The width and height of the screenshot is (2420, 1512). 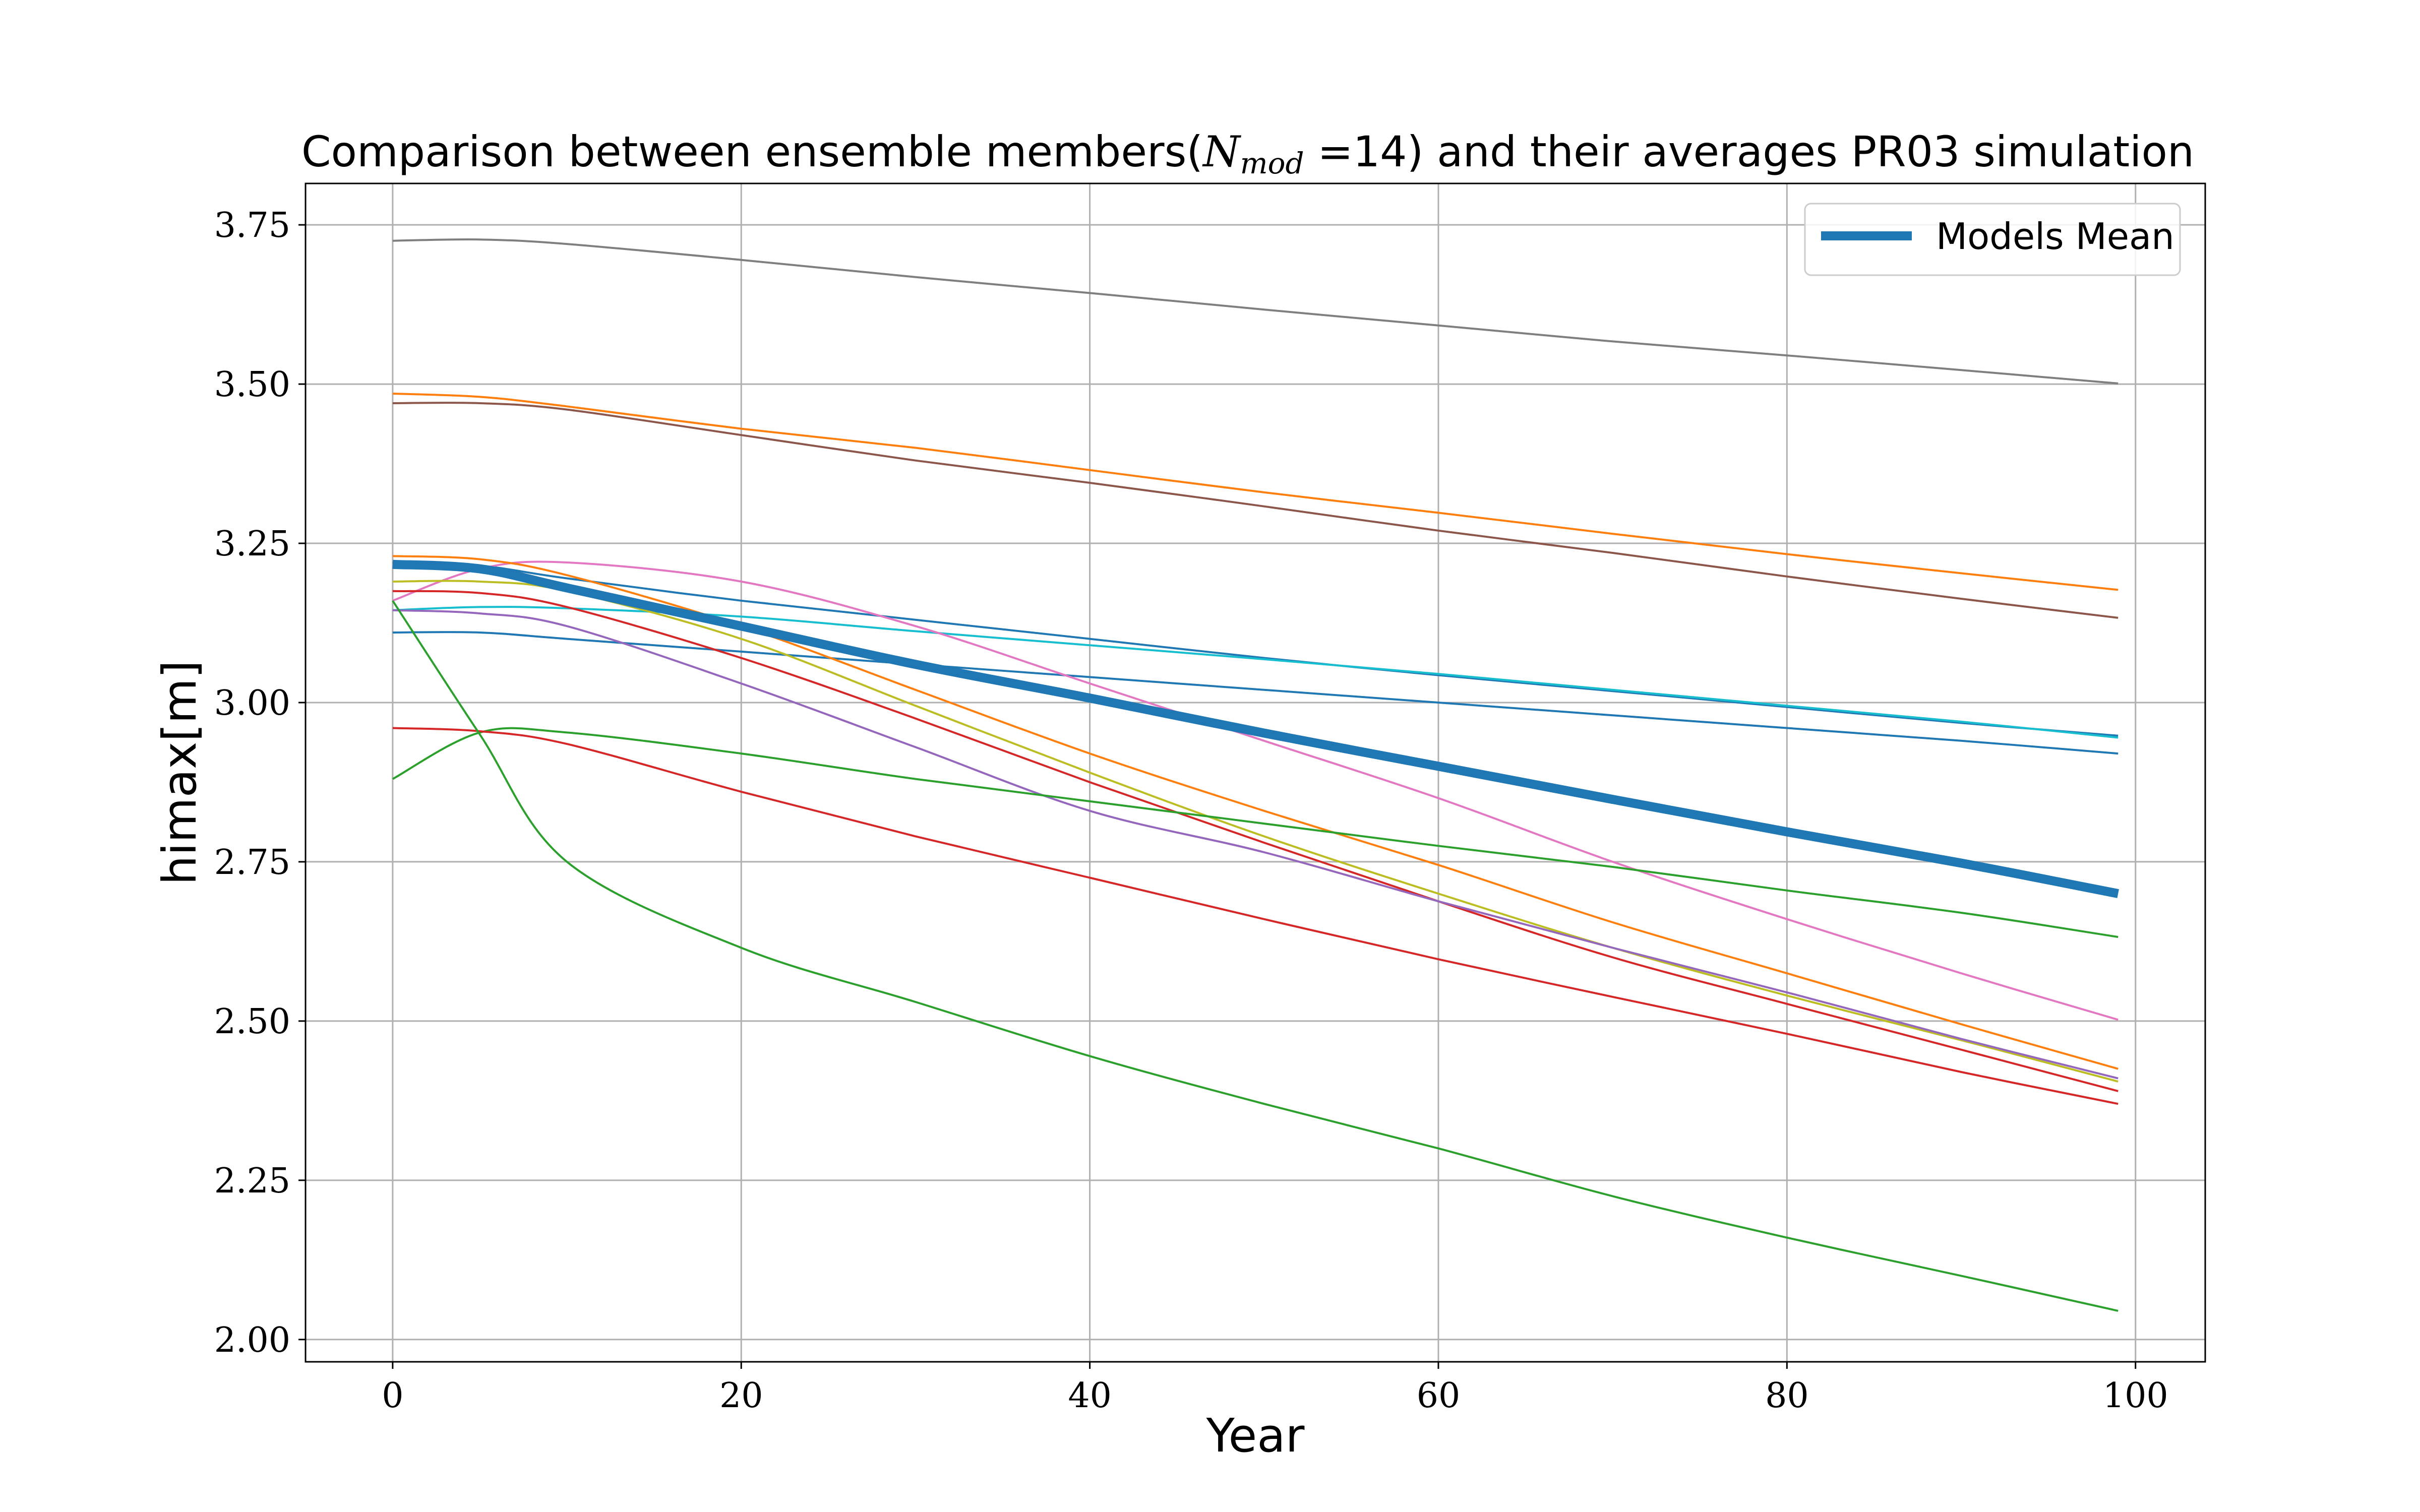 What do you see at coordinates (1275, 1389) in the screenshot?
I see `x-axis-ticks: 0 20 40 60 80 100` at bounding box center [1275, 1389].